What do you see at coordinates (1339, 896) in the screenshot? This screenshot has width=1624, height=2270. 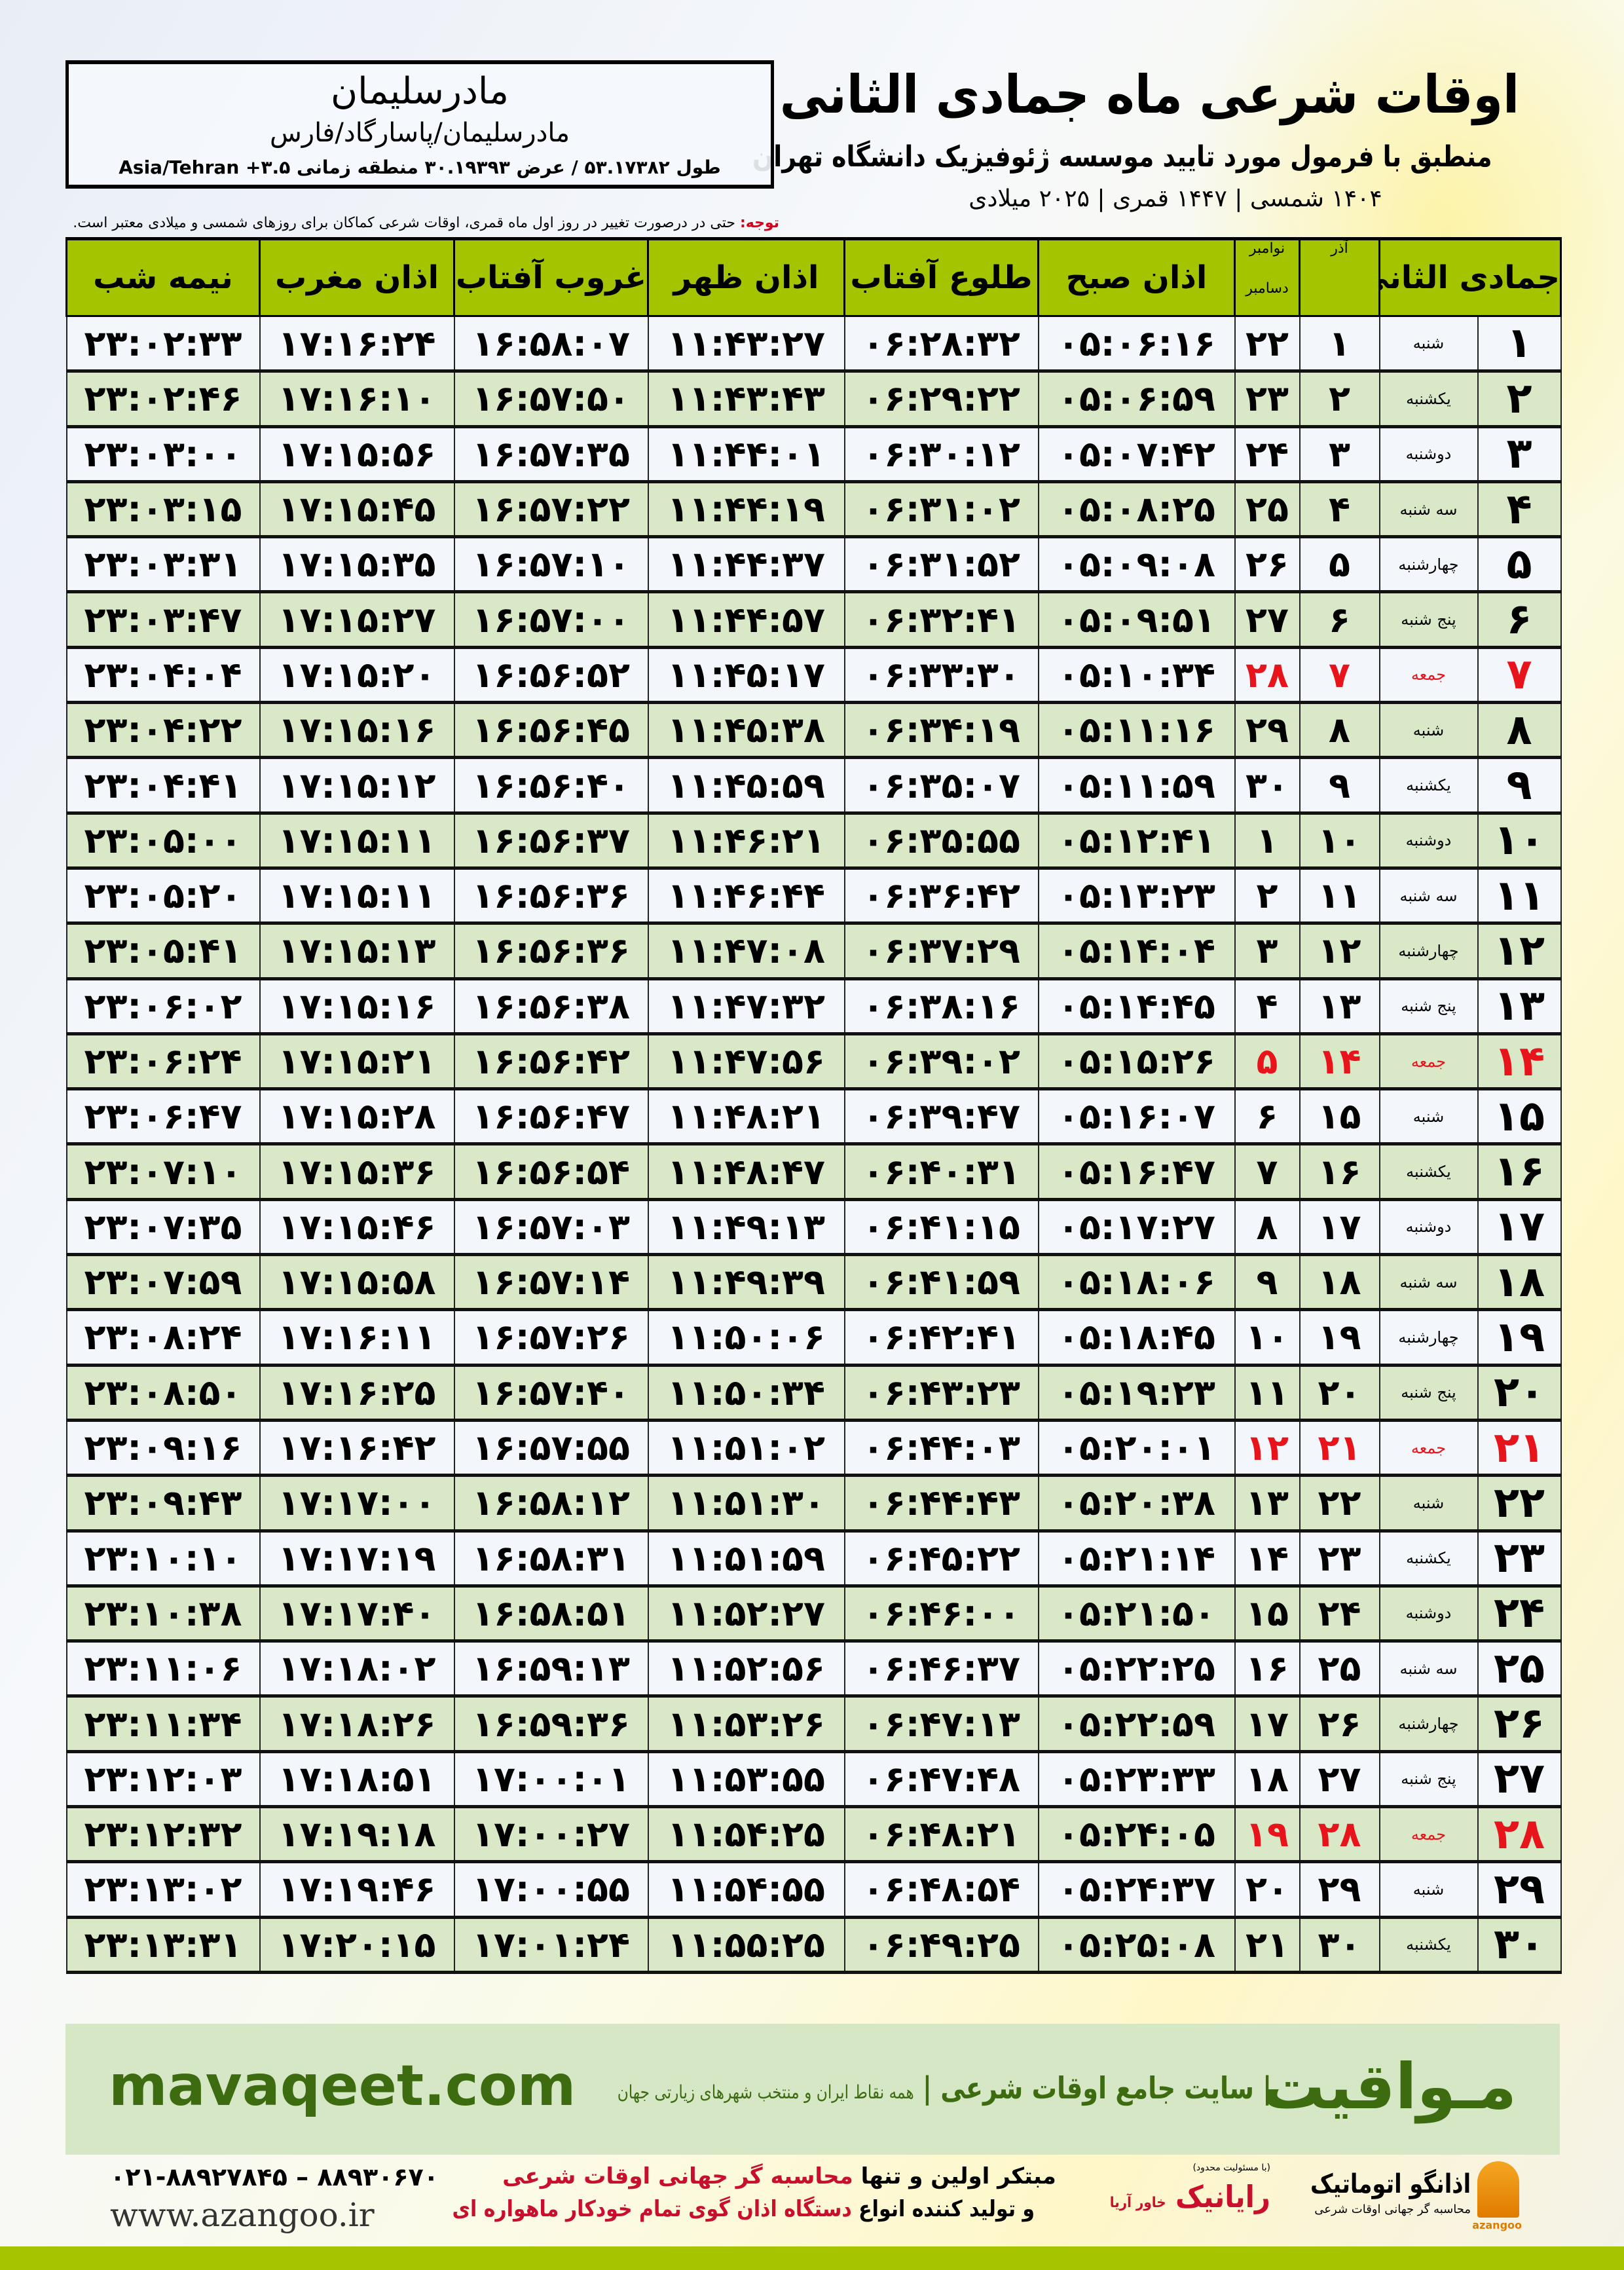 I see `azar-day-cell: ۱۱` at bounding box center [1339, 896].